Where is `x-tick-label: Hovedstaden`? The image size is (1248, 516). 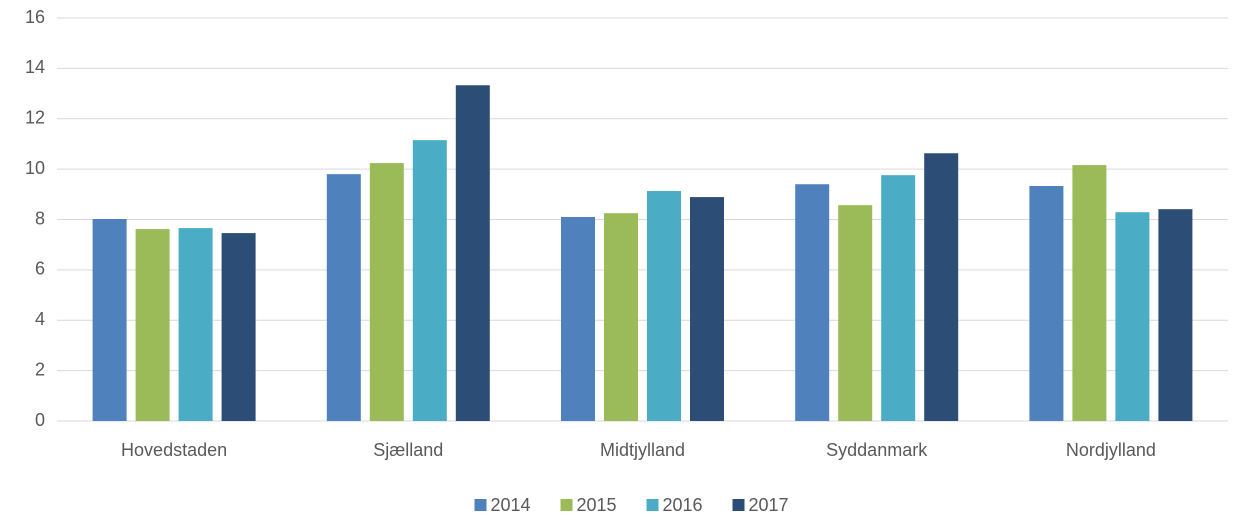 x-tick-label: Hovedstaden is located at coordinates (174, 450).